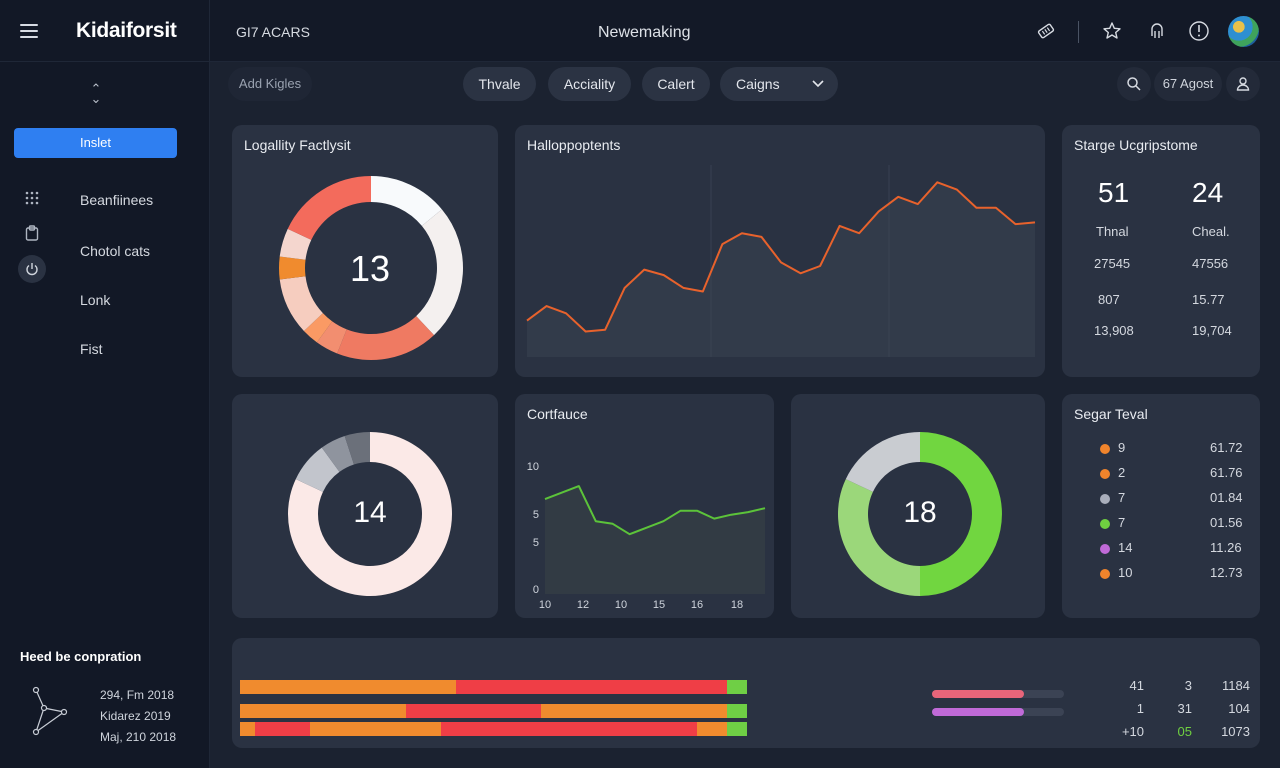 The height and width of the screenshot is (768, 1280). I want to click on clipboard-icon, so click(32, 233).